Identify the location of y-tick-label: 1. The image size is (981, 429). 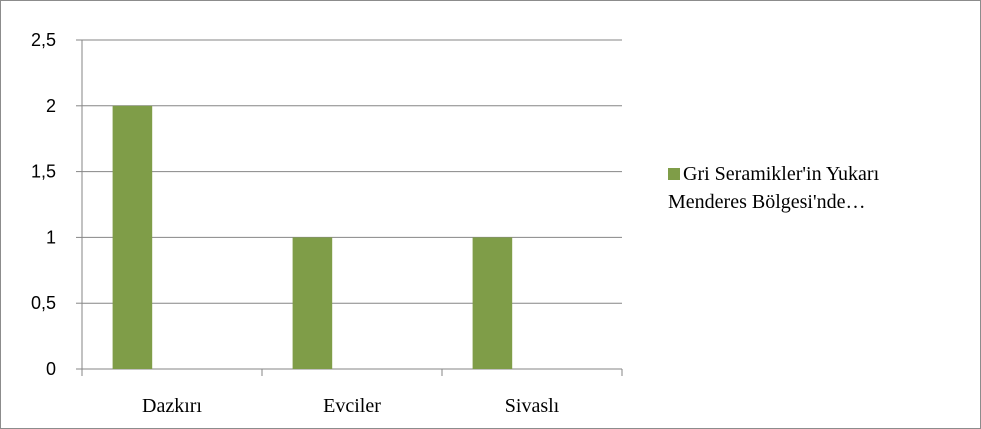
(51, 237).